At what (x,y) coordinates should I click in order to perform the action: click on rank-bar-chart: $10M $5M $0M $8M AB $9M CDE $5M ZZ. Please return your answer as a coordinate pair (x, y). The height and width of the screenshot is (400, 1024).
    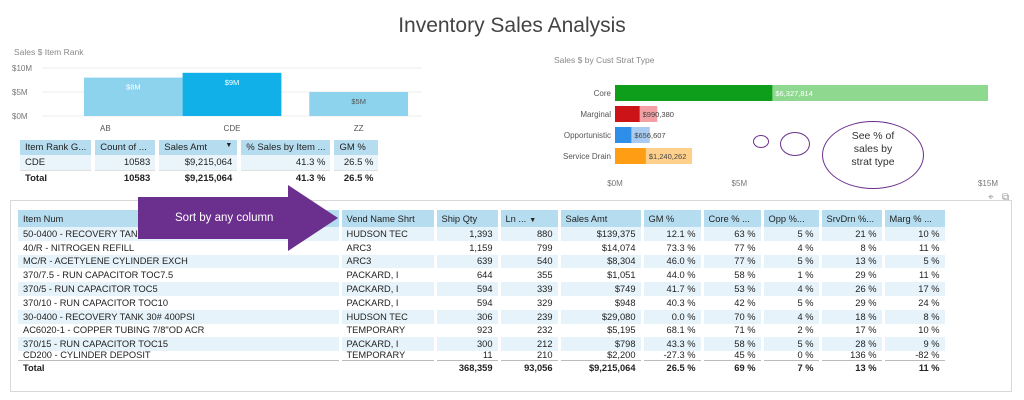
    Looking at the image, I should click on (220, 99).